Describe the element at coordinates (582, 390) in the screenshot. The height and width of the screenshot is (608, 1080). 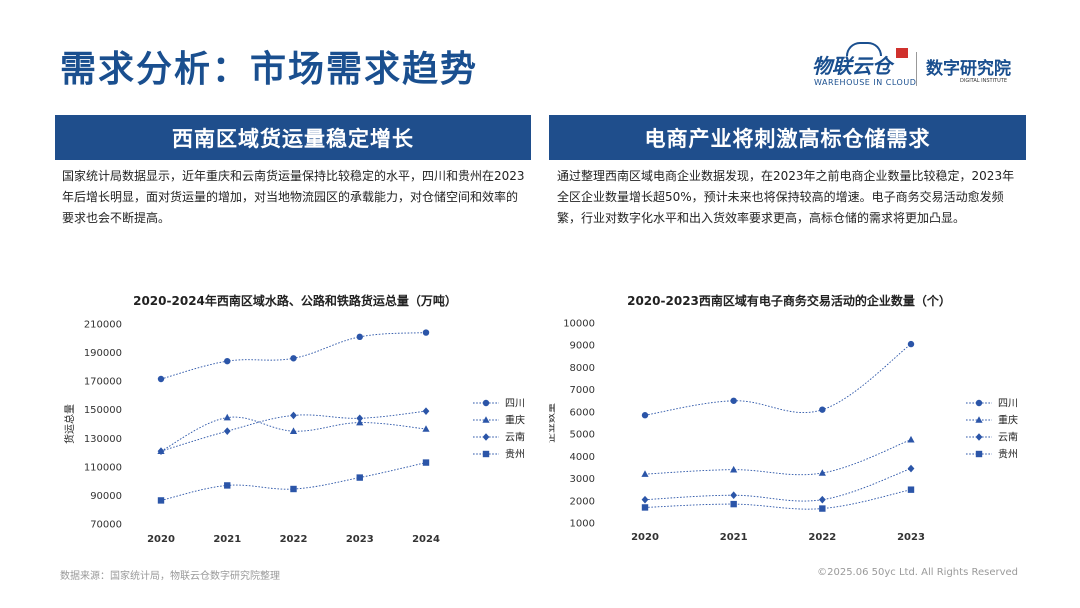
I see `y-tick-label: 7000` at that location.